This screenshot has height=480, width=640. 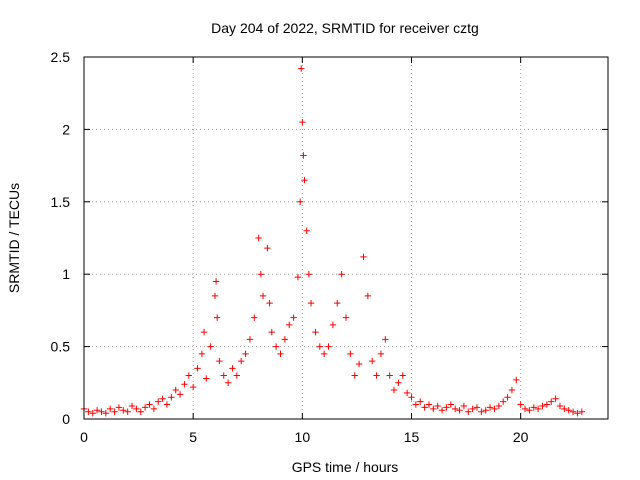 What do you see at coordinates (61, 202) in the screenshot?
I see `y-tick-label: 1.5` at bounding box center [61, 202].